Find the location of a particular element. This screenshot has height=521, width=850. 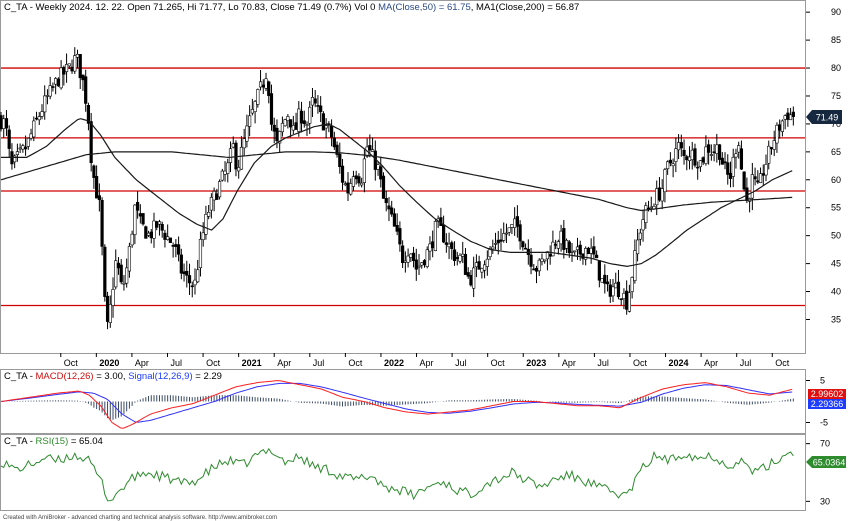

time-x-tick-label: 2020 is located at coordinates (109, 363).